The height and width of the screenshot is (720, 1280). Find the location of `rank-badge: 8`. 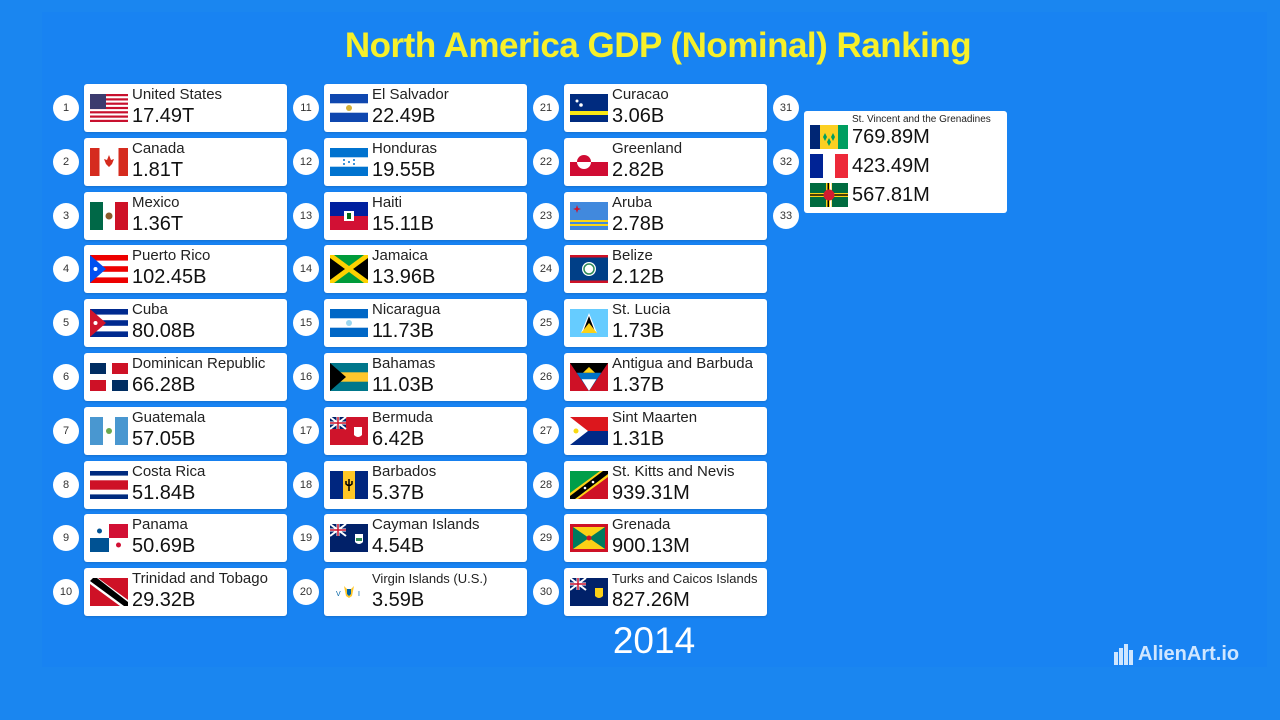

rank-badge: 8 is located at coordinates (66, 484).